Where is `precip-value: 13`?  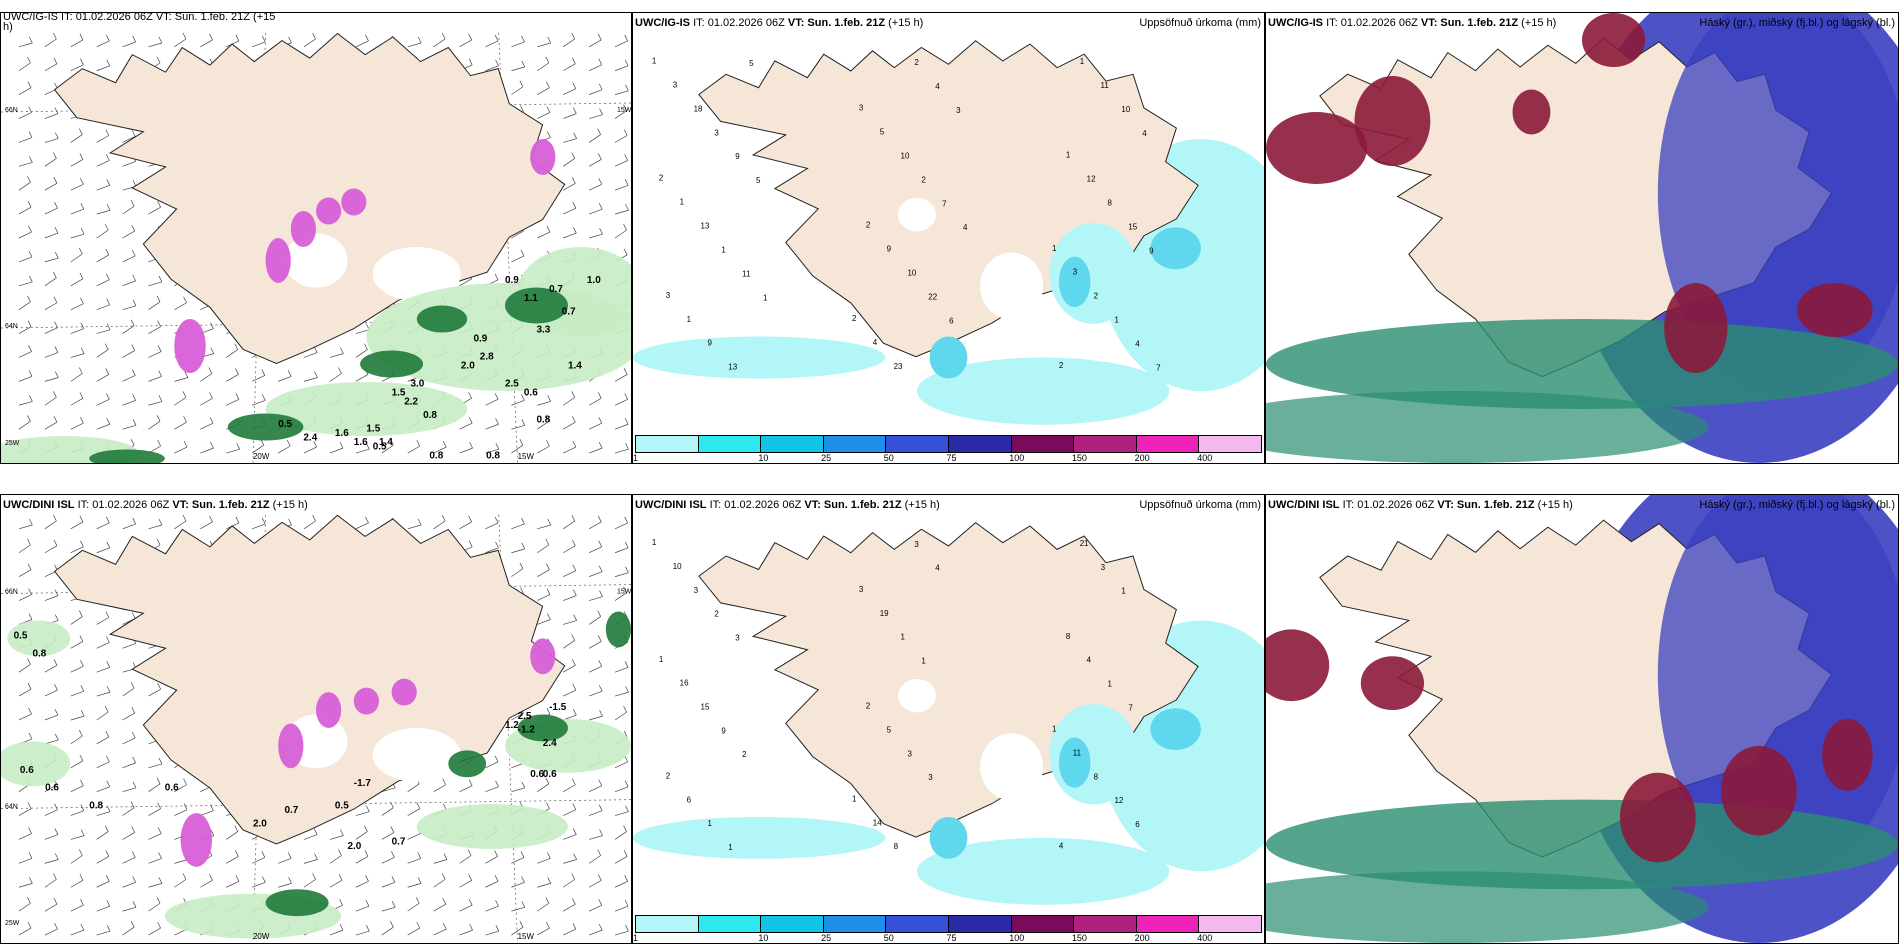 precip-value: 13 is located at coordinates (705, 226).